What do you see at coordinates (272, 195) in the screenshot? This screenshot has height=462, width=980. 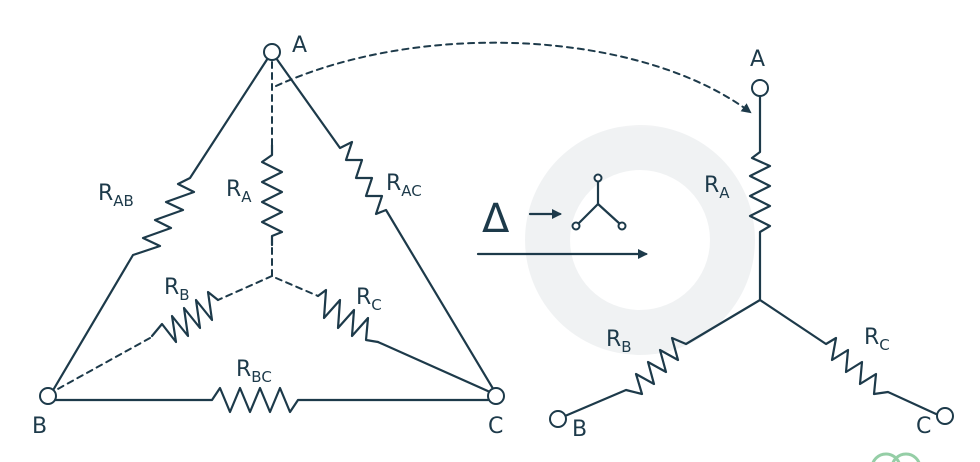 I see `inner-resistor-a` at bounding box center [272, 195].